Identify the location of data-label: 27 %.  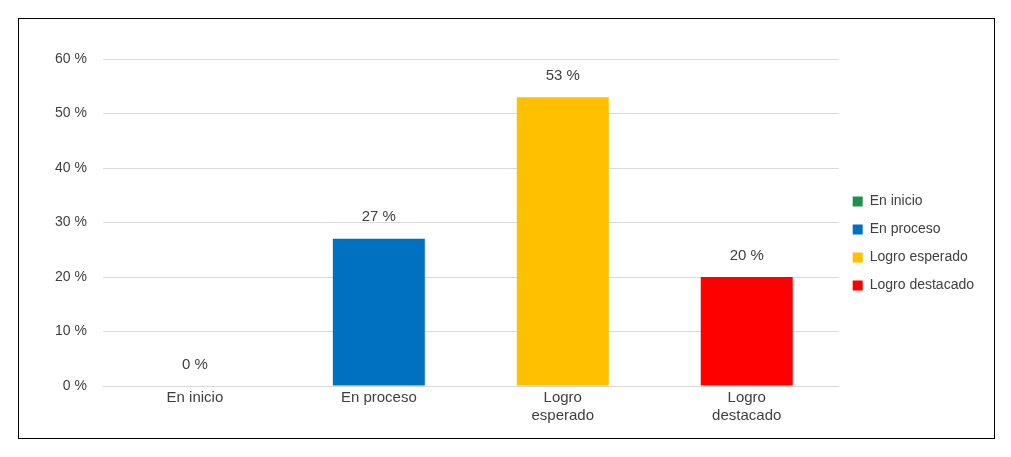
(378, 216).